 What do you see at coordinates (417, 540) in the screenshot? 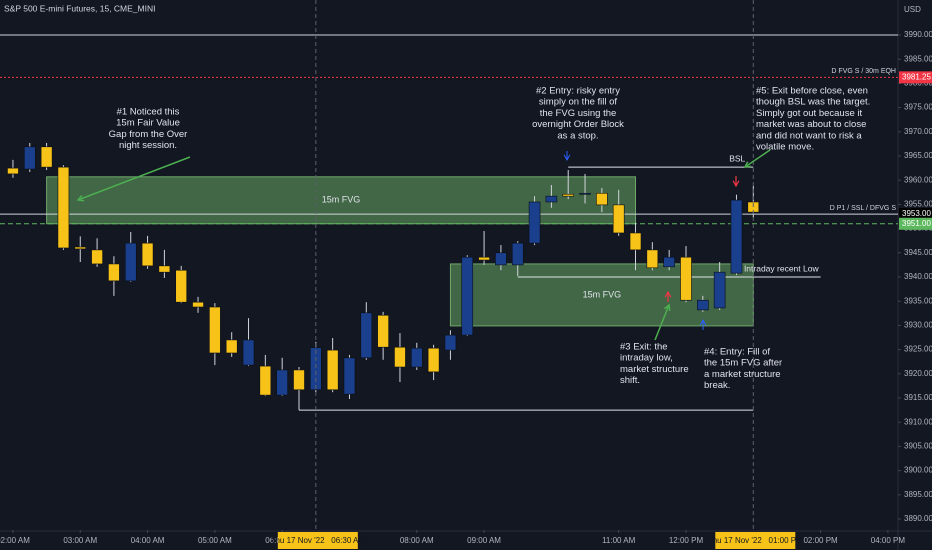
I see `x-tick-label: 08:00 AM` at bounding box center [417, 540].